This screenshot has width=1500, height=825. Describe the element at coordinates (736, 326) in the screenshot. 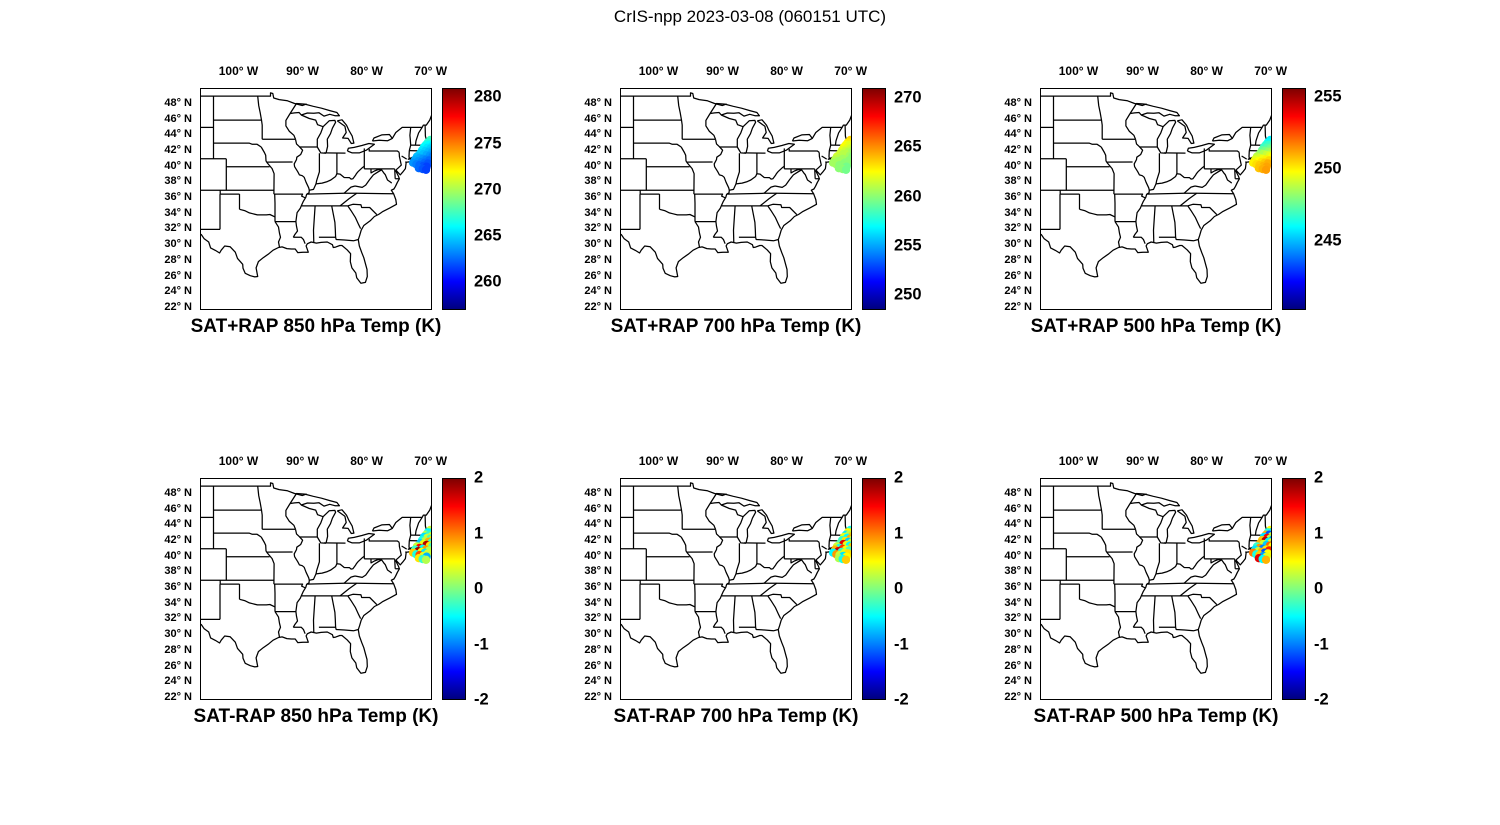

I see `panel-title: SAT+RAP 700 hPa Temp (K)` at that location.